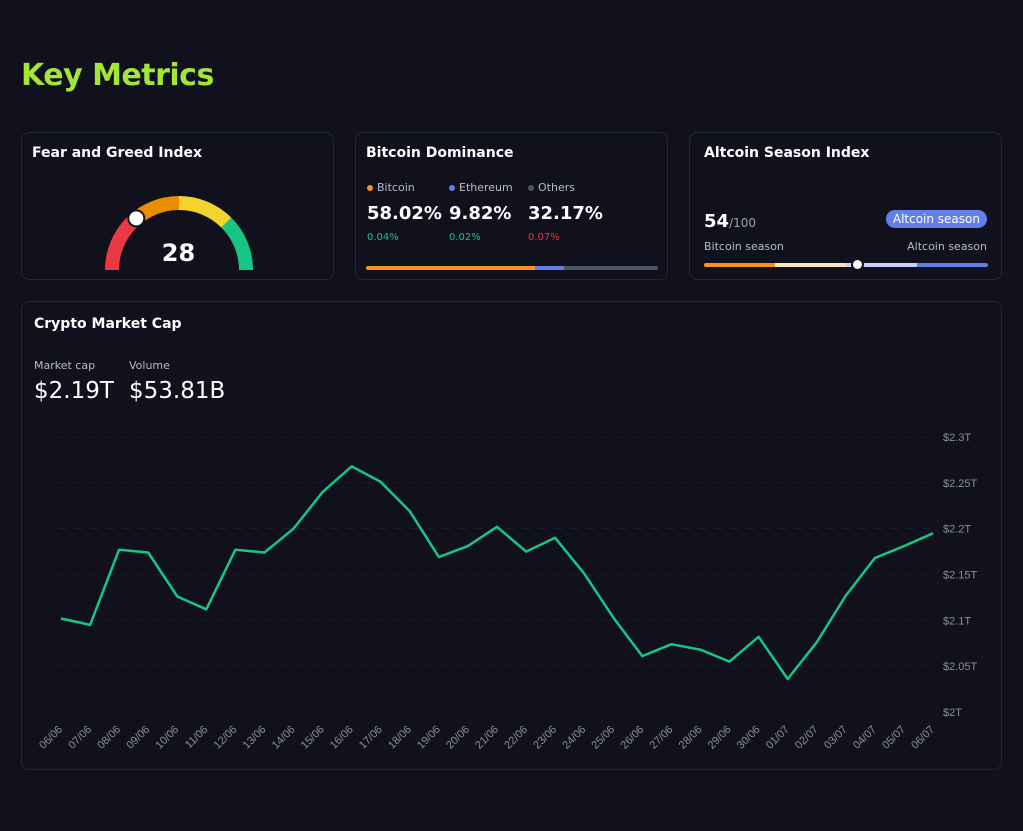 The image size is (1023, 831). I want to click on x-tick-label: 27/06, so click(662, 738).